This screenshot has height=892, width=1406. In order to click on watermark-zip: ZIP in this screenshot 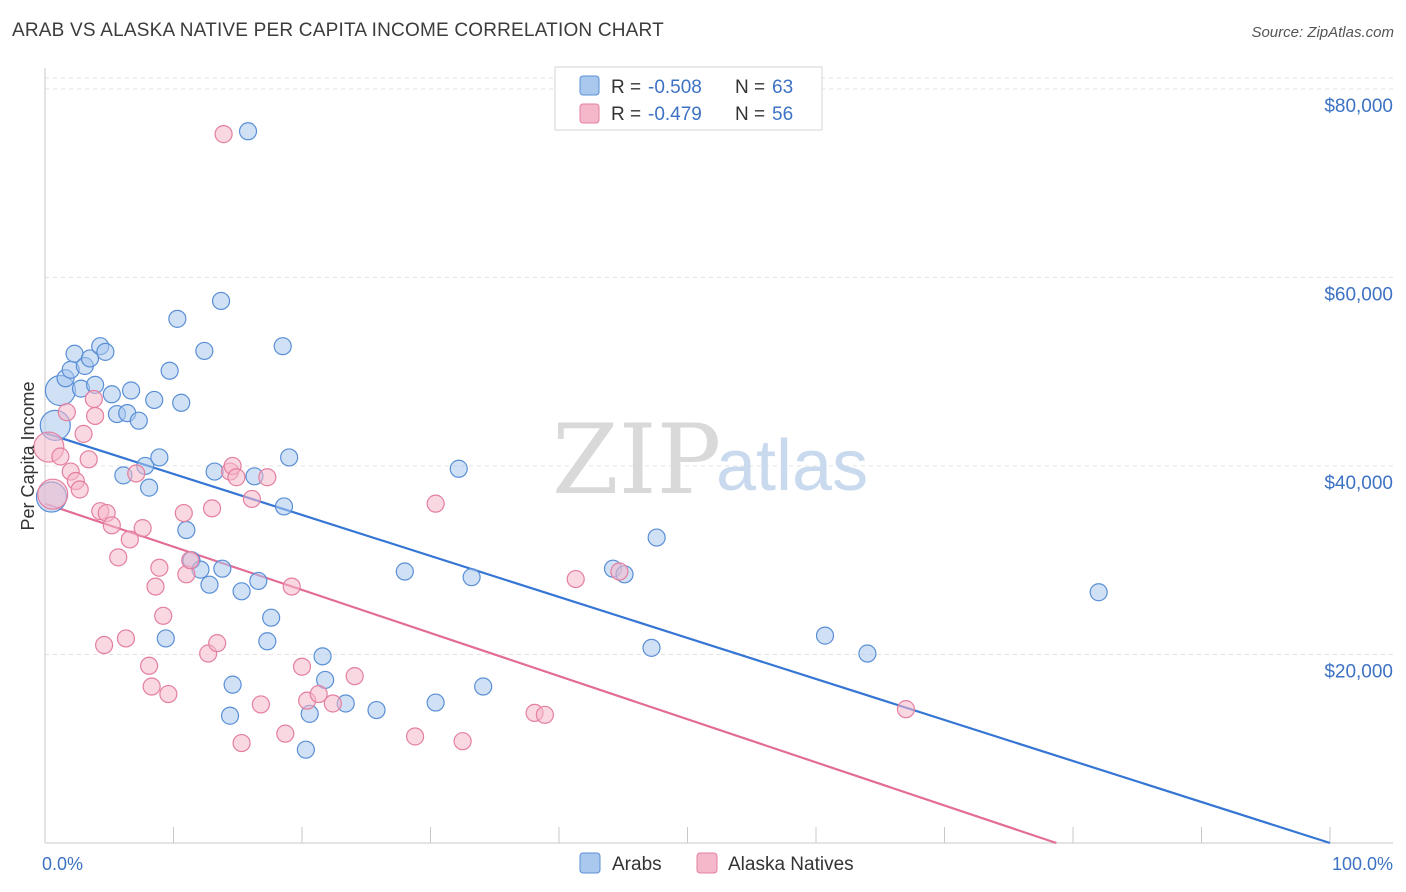, I will do `click(636, 460)`.